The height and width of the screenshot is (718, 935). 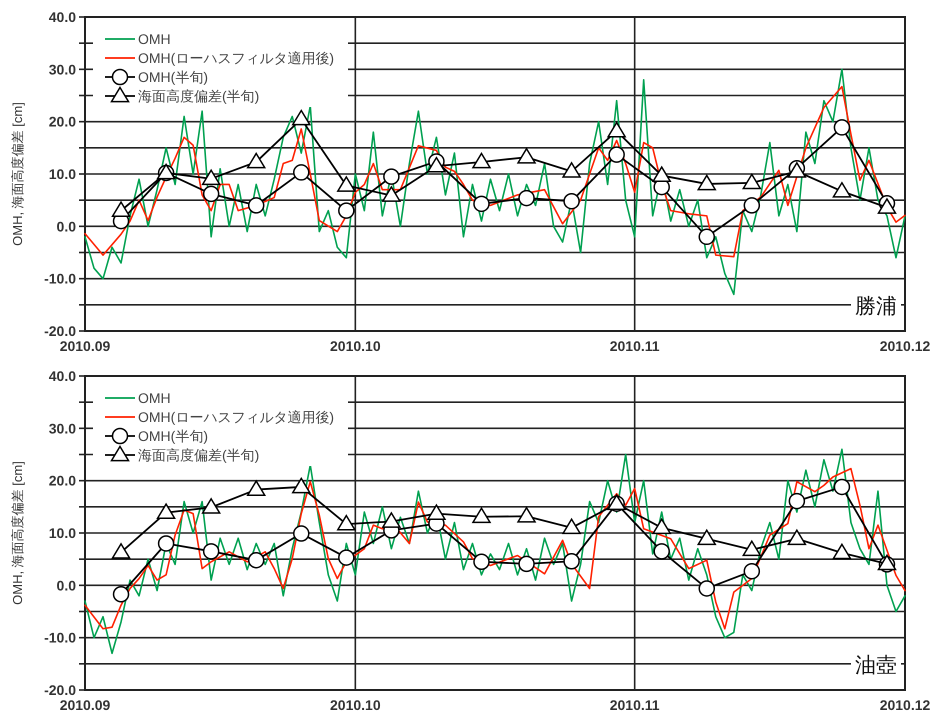 What do you see at coordinates (876, 665) in the screenshot?
I see `annotation: 油壺` at bounding box center [876, 665].